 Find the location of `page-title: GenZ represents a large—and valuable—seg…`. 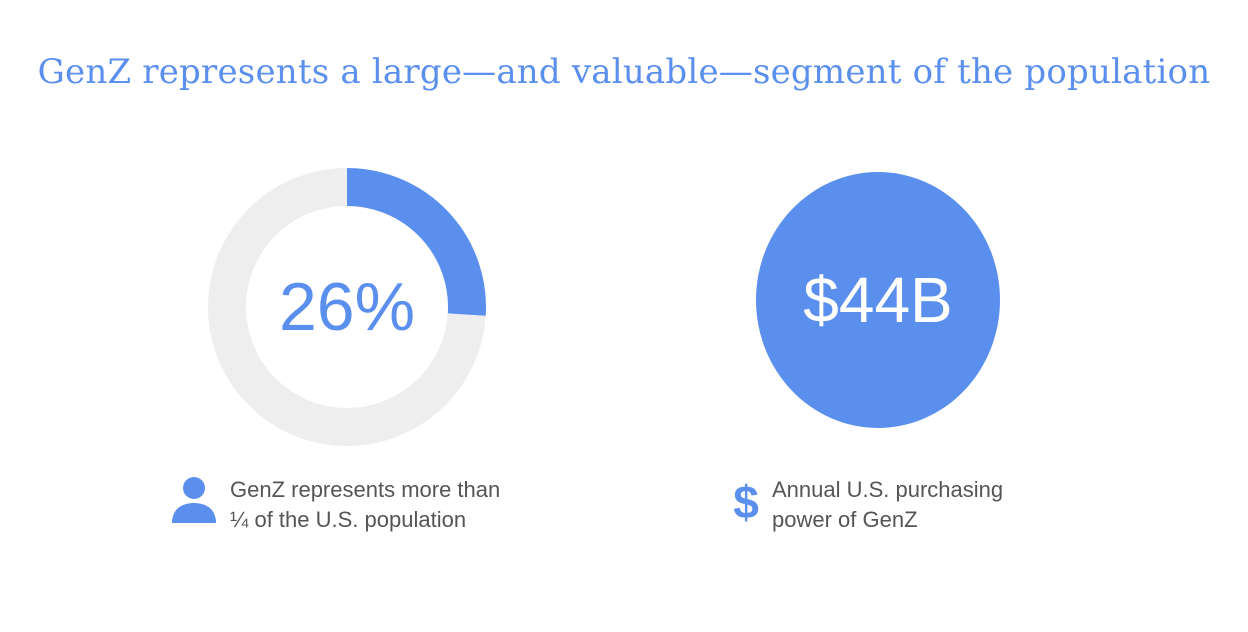

page-title: GenZ represents a large—and valuable—seg… is located at coordinates (624, 72).